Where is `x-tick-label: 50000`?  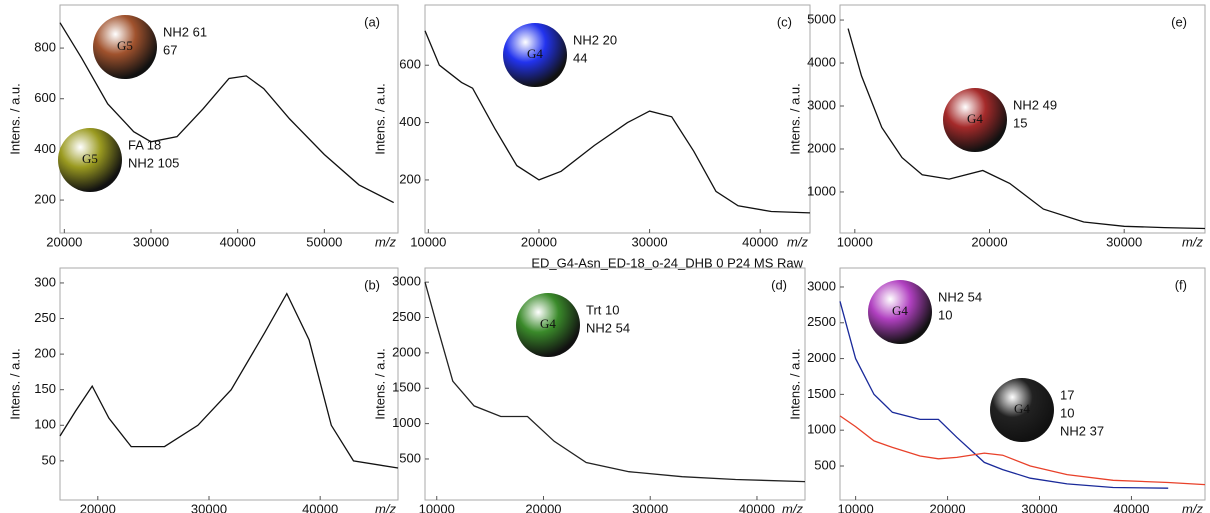
x-tick-label: 50000 is located at coordinates (324, 241).